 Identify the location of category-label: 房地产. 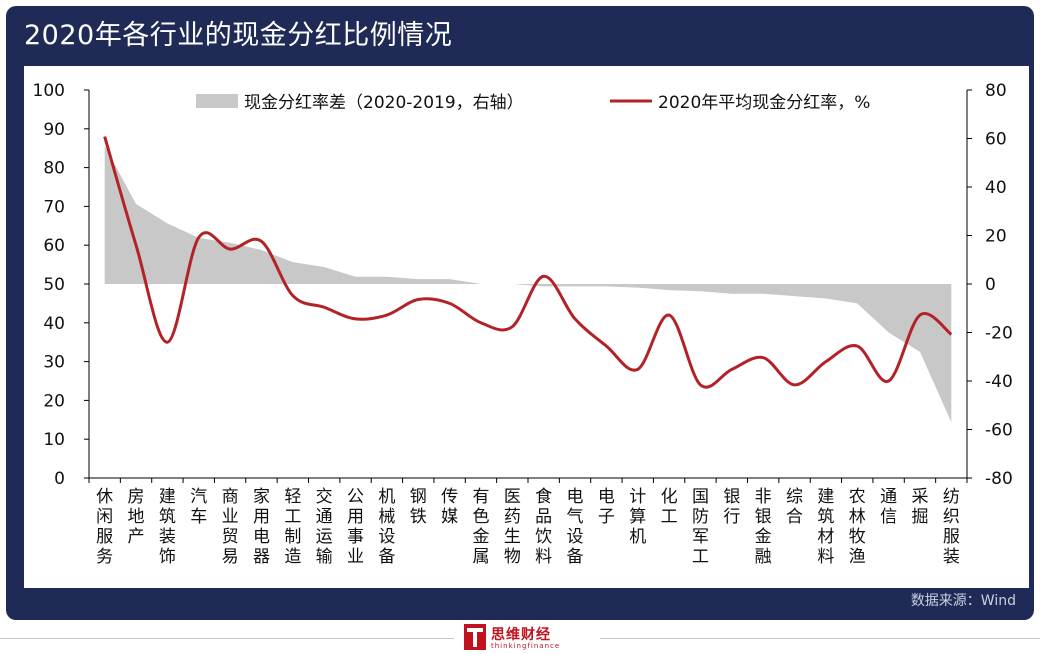
(136, 517).